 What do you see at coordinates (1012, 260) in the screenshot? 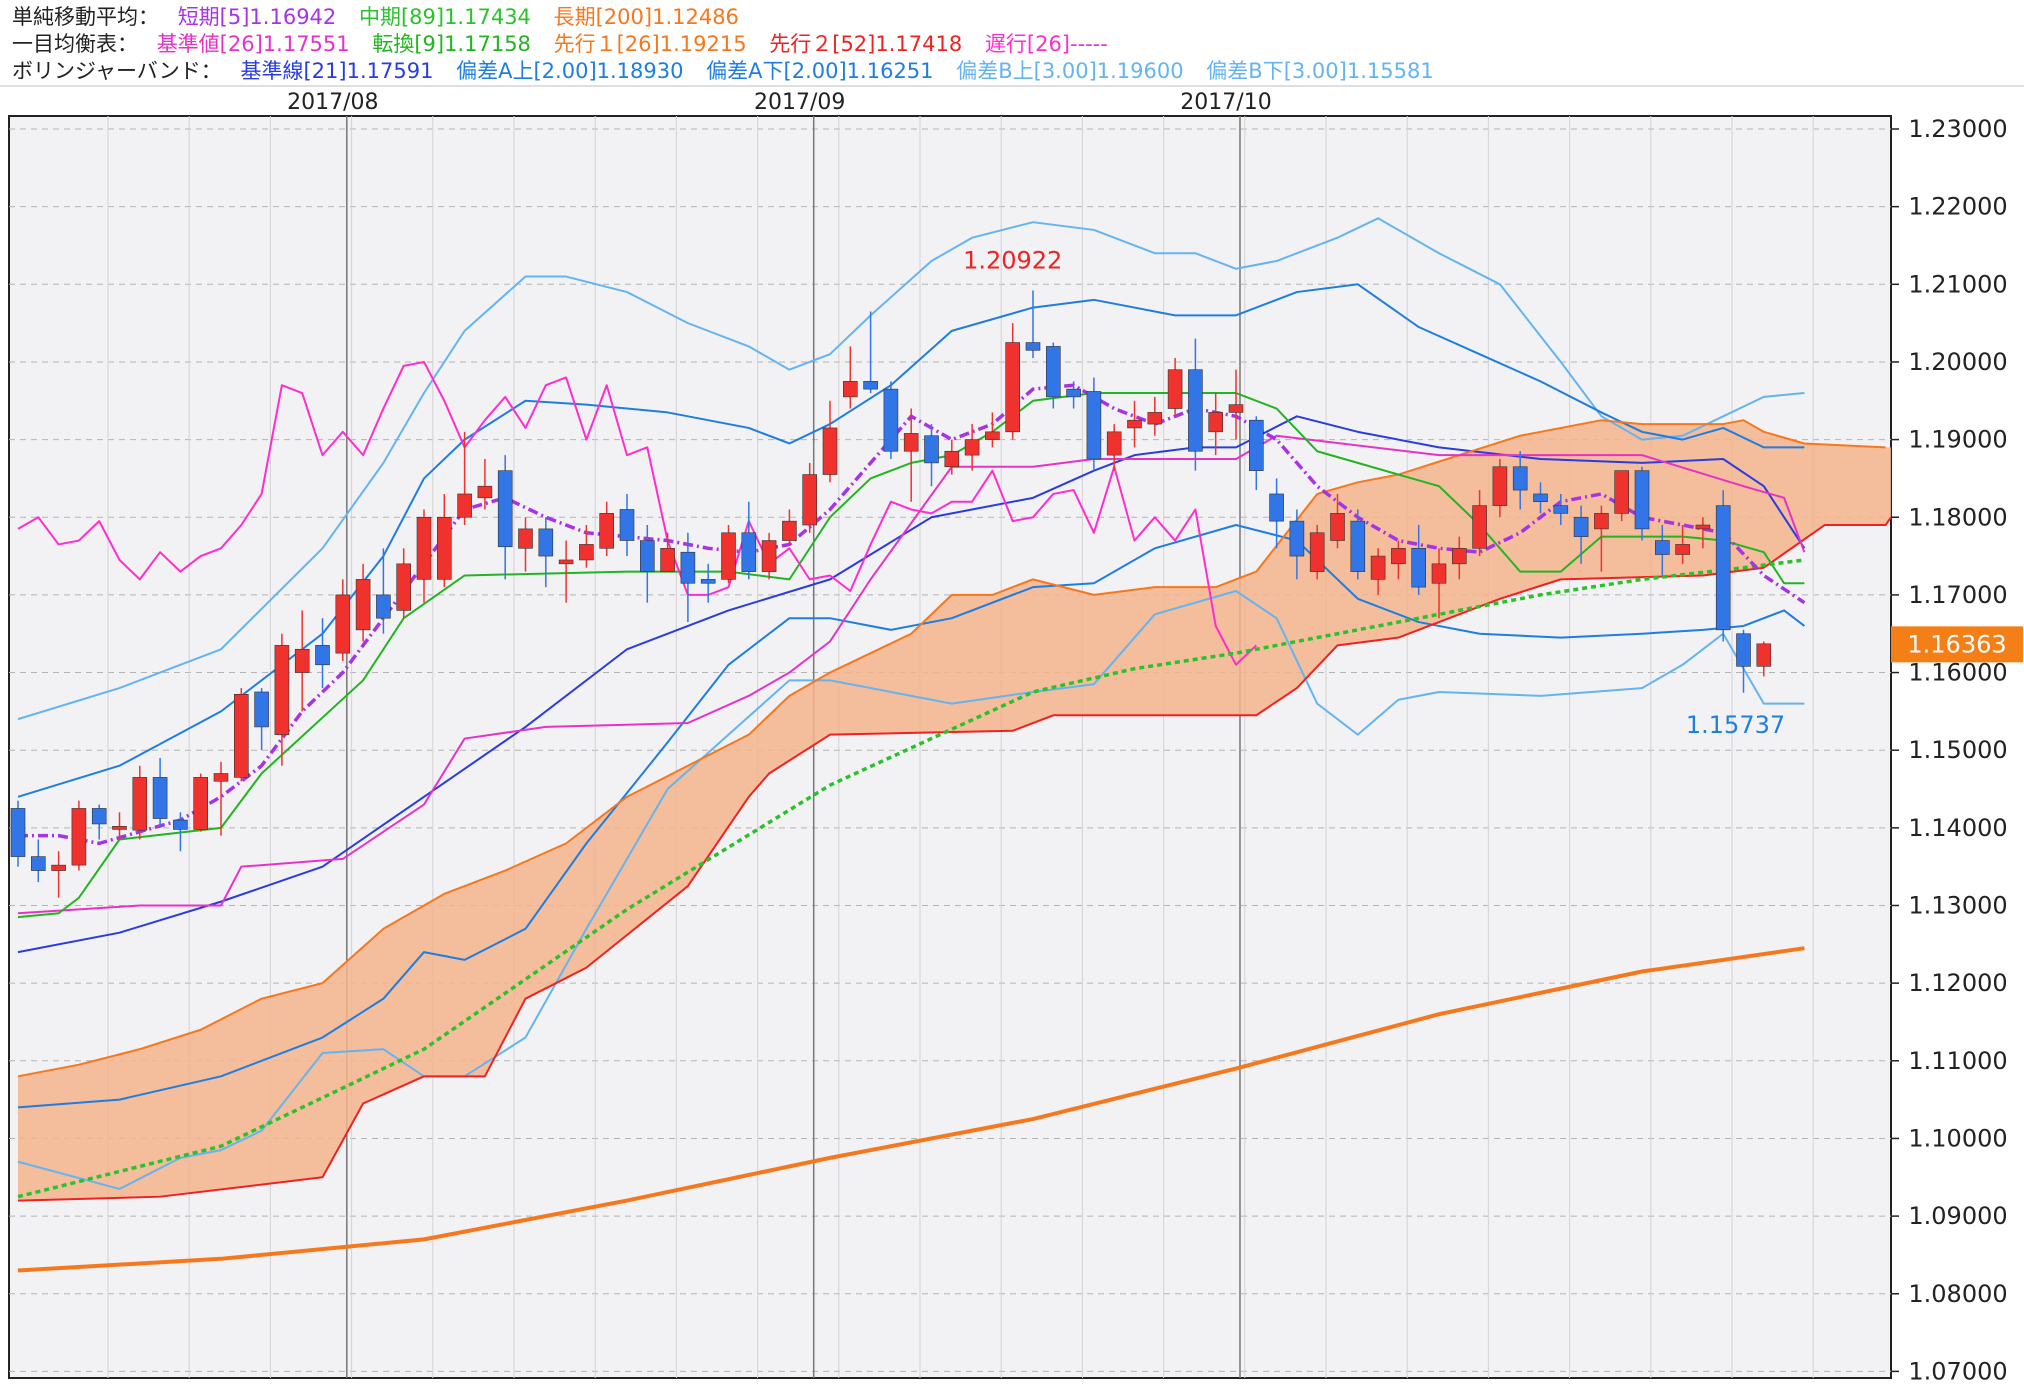
I see `high-price-label: 1.20922` at bounding box center [1012, 260].